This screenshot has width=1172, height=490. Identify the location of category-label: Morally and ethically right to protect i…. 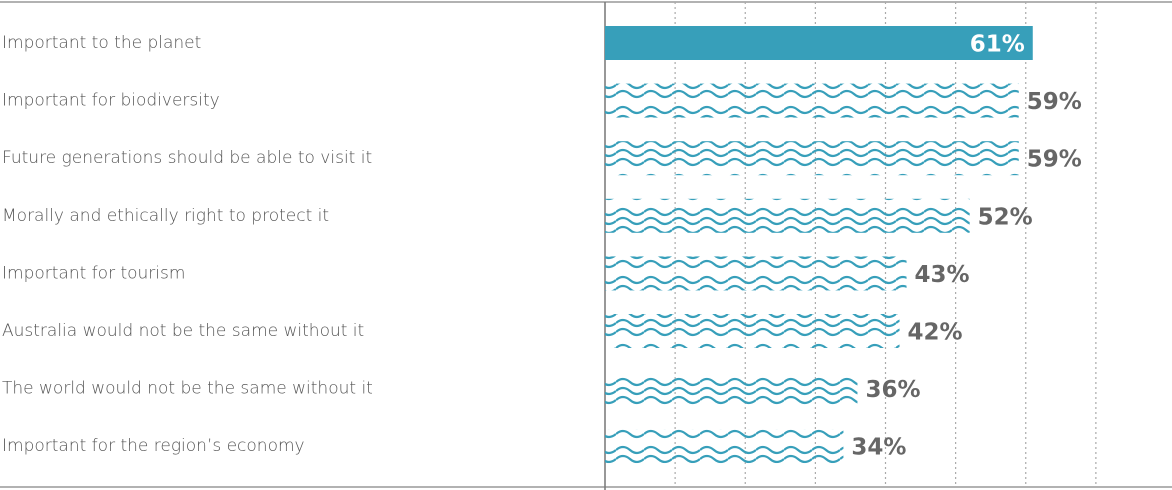
(165, 216).